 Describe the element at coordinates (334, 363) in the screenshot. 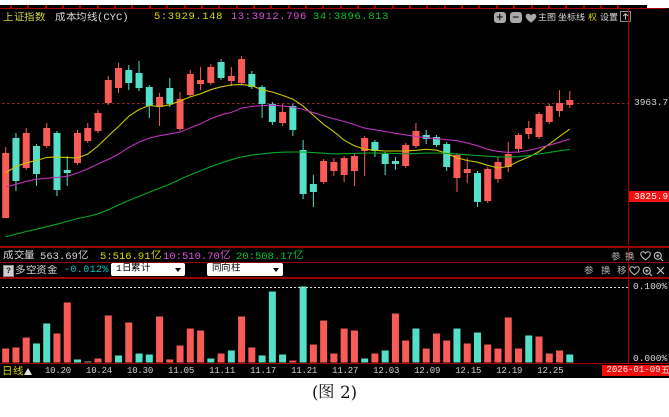

I see `divider-chart-dates` at that location.